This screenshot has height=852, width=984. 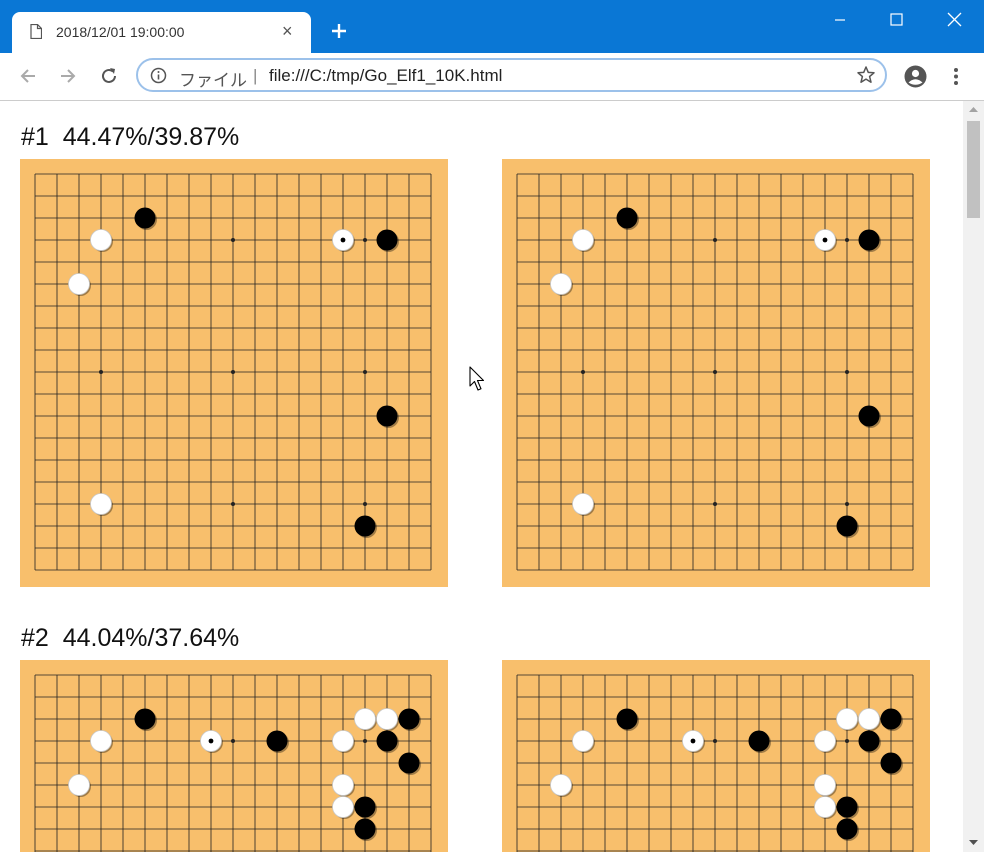 I want to click on info-icon, so click(x=158, y=75).